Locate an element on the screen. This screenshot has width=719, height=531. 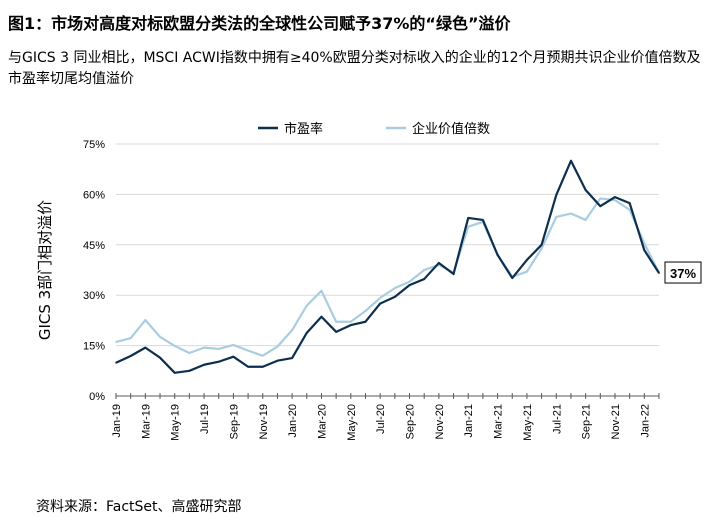
y-axis-label: GICS 3部门相对溢价 is located at coordinates (45, 270).